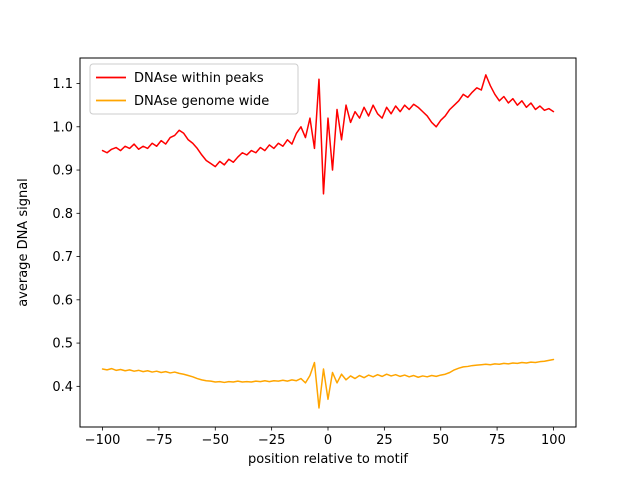 The width and height of the screenshot is (640, 484). I want to click on x-tick-label: 75, so click(497, 440).